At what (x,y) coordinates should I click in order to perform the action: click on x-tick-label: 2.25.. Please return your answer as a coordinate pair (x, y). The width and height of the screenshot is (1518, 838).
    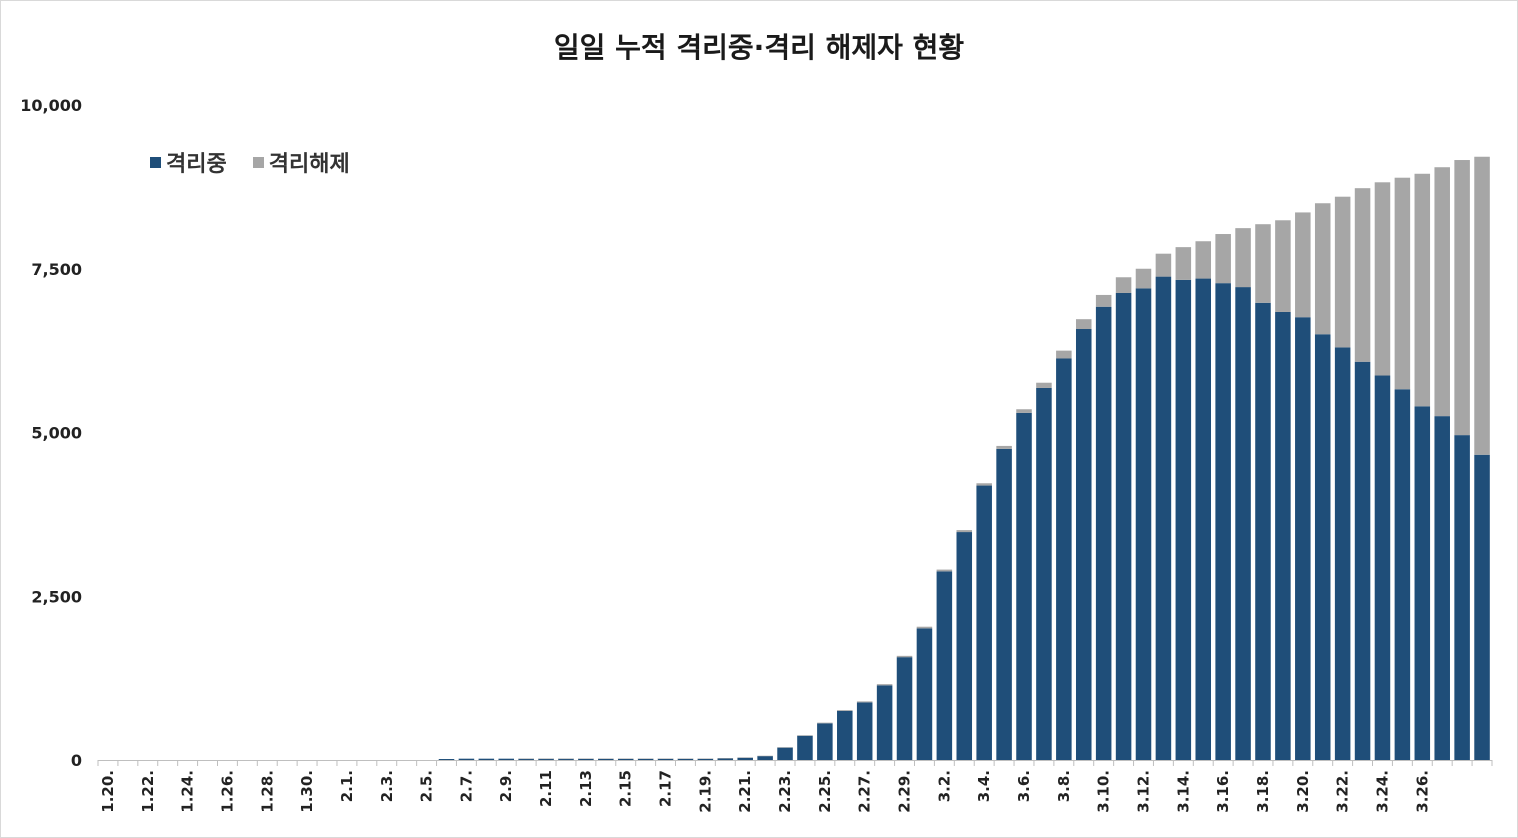
    Looking at the image, I should click on (825, 791).